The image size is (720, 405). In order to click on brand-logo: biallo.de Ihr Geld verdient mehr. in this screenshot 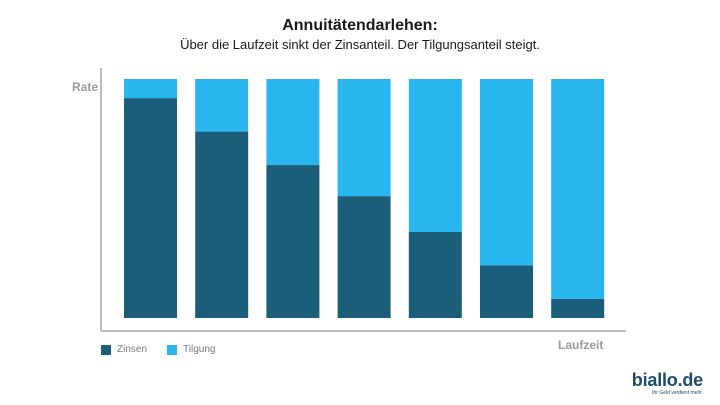, I will do `click(667, 383)`.